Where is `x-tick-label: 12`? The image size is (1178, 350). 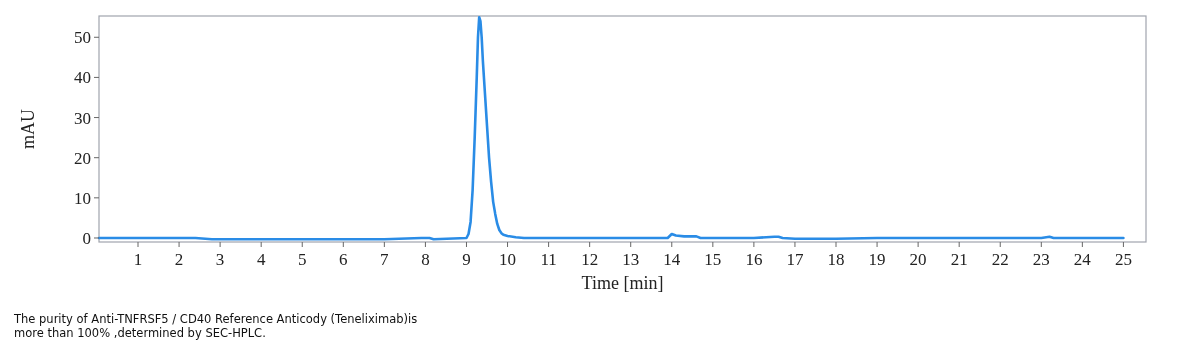
x-tick-label: 12 is located at coordinates (590, 259).